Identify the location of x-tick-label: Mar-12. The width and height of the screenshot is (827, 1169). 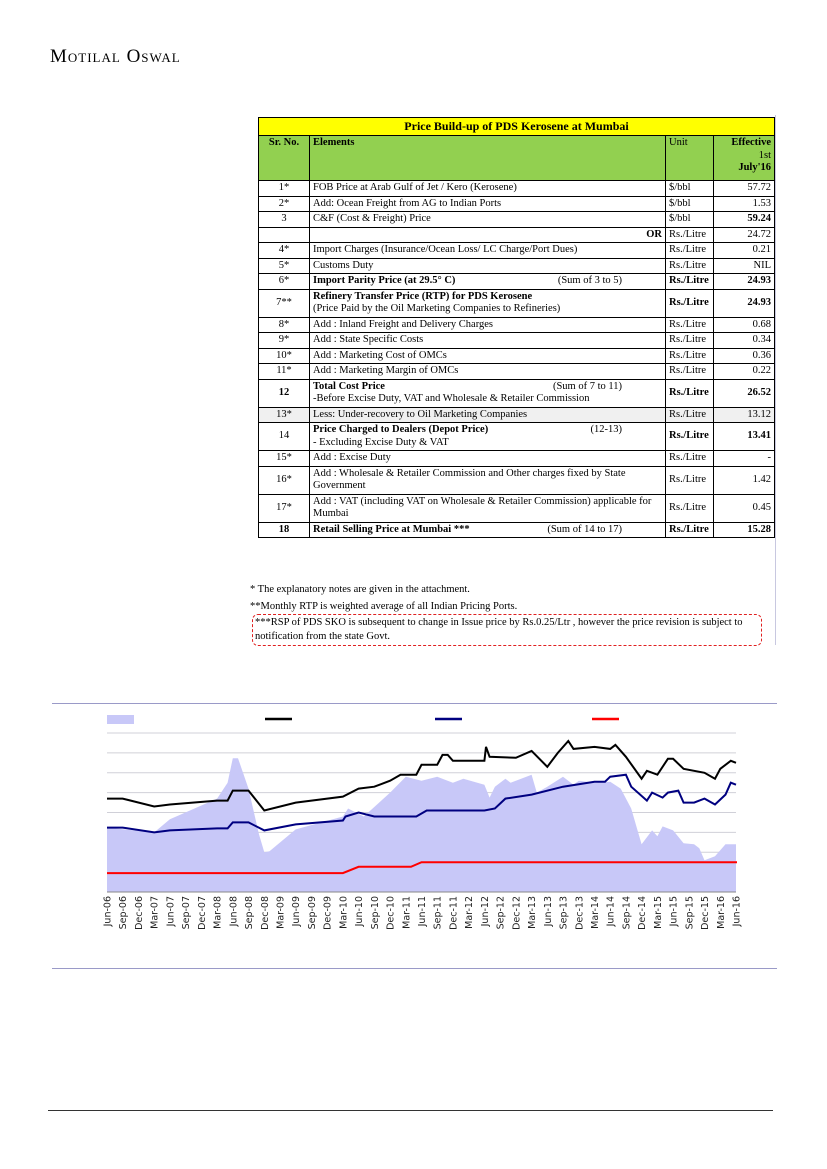
(469, 912).